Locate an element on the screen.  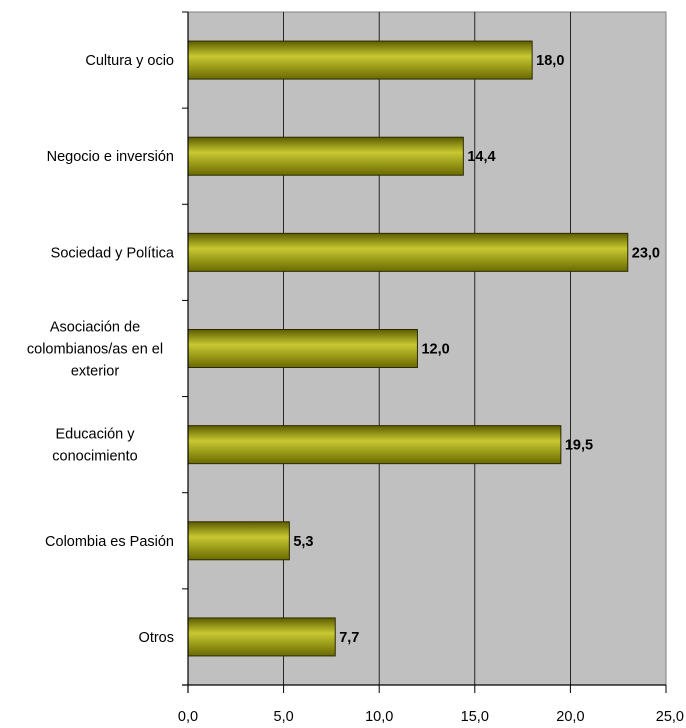
data-label: 12,0 is located at coordinates (435, 350).